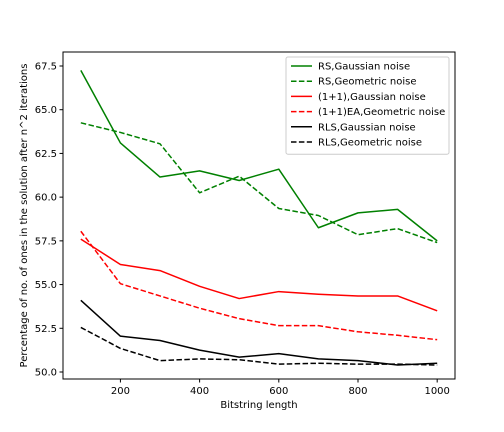  Describe the element at coordinates (364, 67) in the screenshot. I see `legend-label-0: RS,Gaussian noise` at that location.